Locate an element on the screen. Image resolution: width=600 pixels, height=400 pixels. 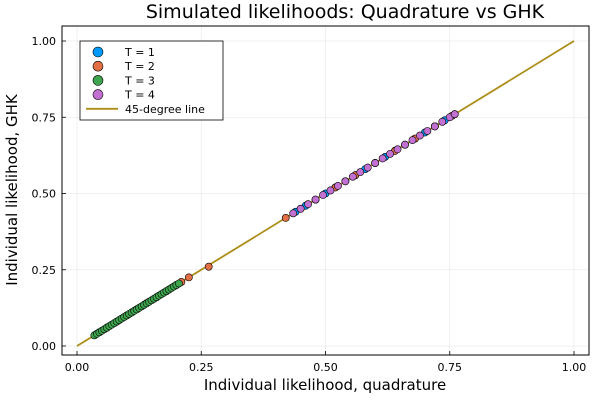
chart-title: Simulated likelihoods: Quadrature vs GHK is located at coordinates (345, 12).